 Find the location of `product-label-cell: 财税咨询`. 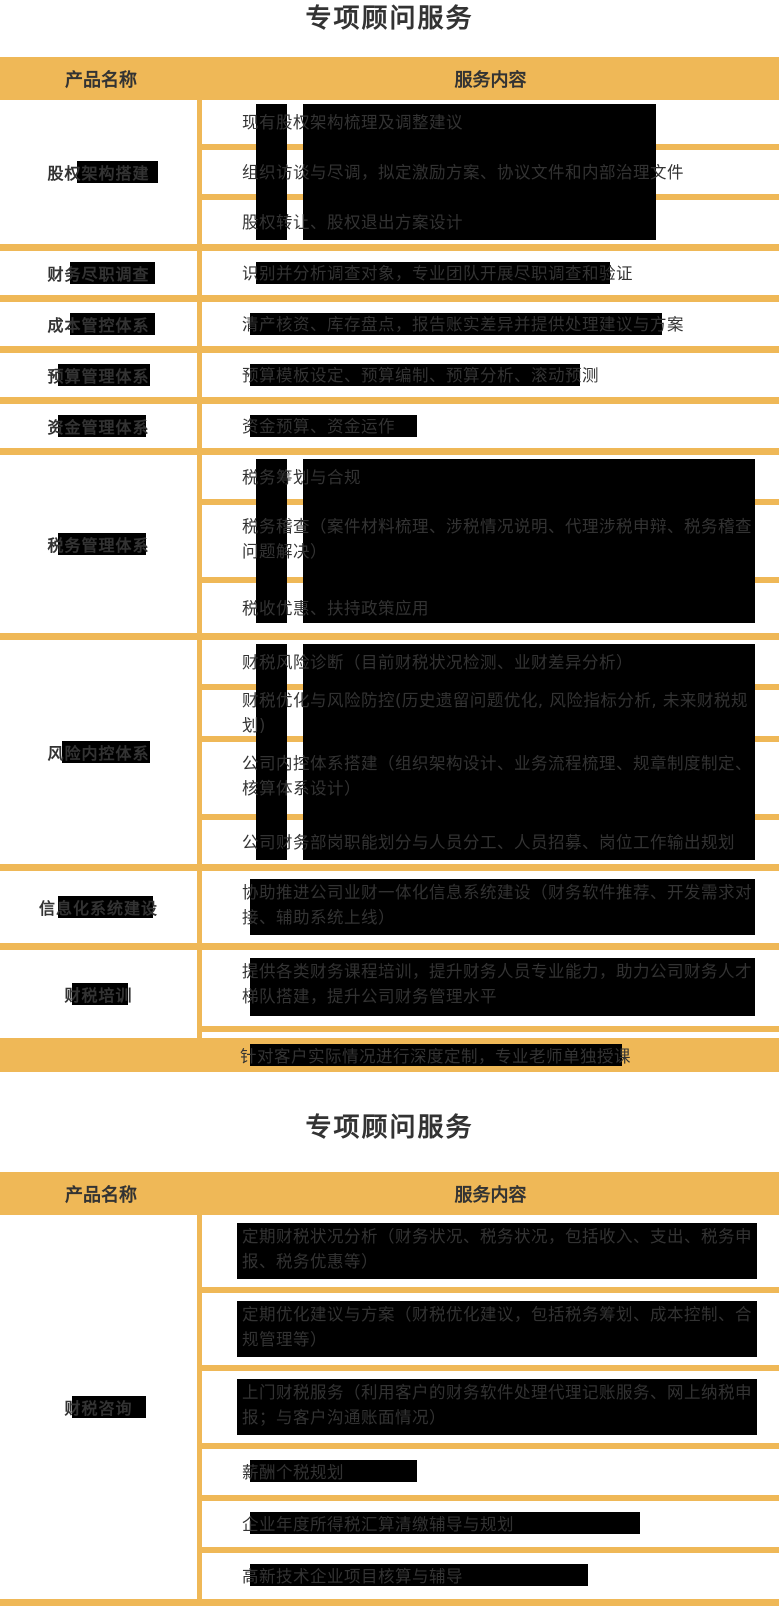

product-label-cell: 财税咨询 is located at coordinates (98, 1407).